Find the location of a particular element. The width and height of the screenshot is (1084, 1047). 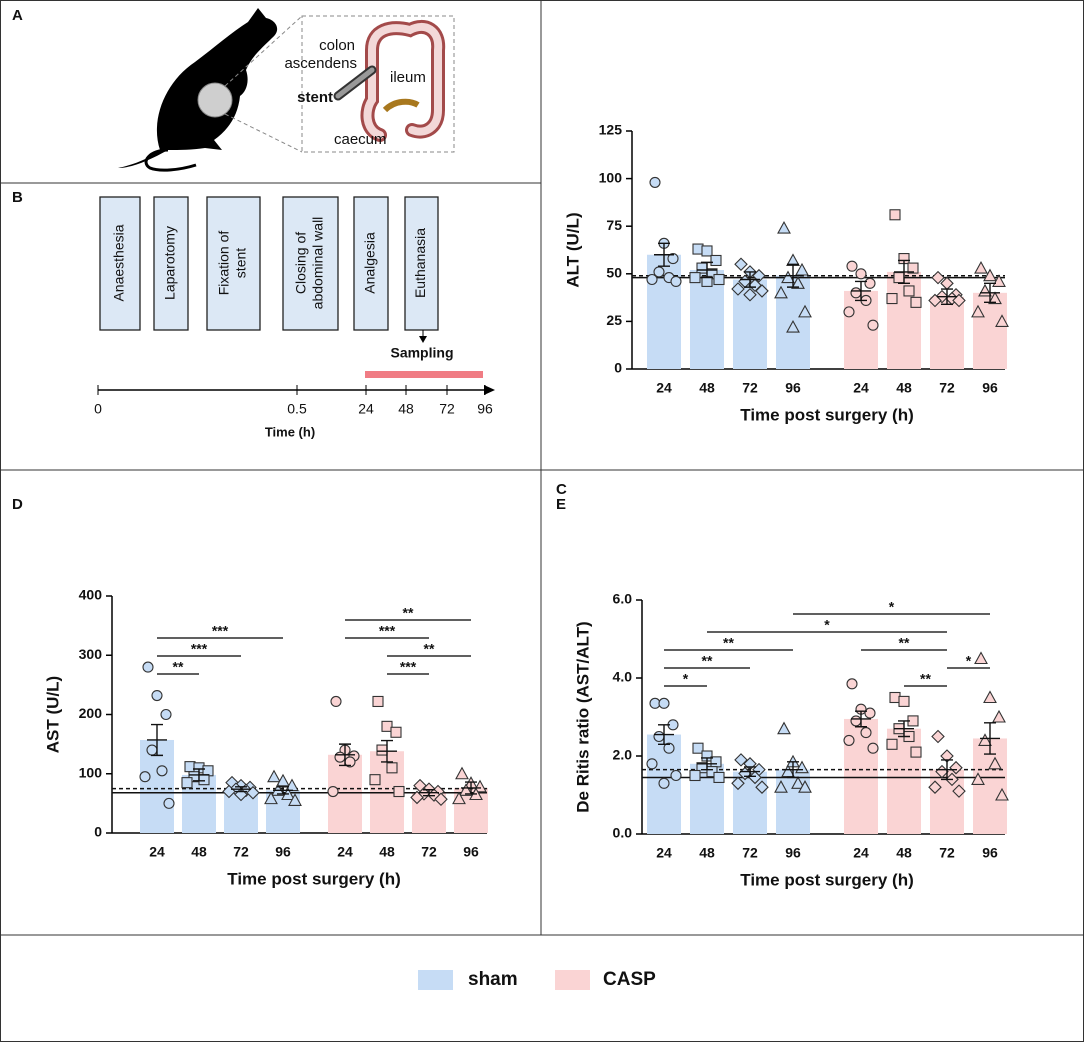

bar is located at coordinates (947, 332).